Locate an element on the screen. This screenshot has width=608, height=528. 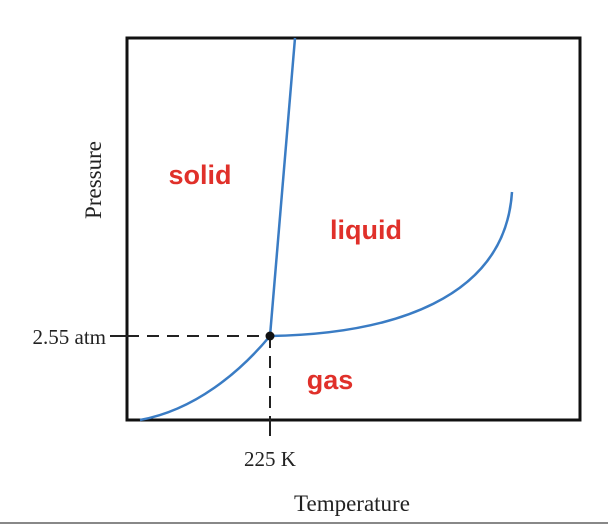
x-axis-label: Temperature is located at coordinates (352, 503).